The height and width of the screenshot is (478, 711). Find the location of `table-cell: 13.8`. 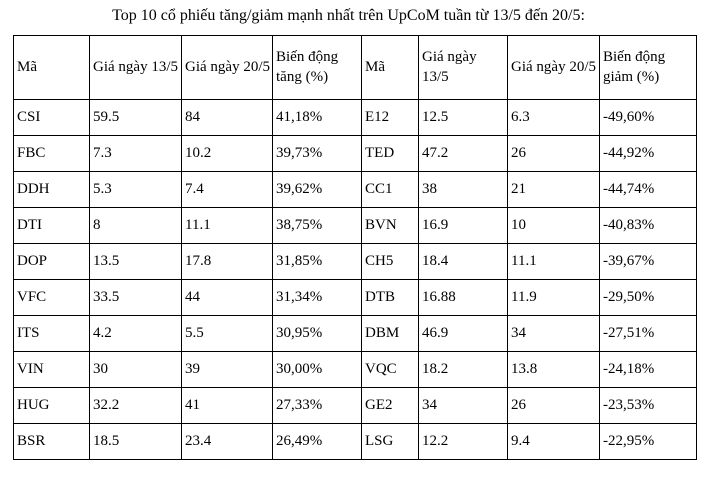

table-cell: 13.8 is located at coordinates (553, 369).